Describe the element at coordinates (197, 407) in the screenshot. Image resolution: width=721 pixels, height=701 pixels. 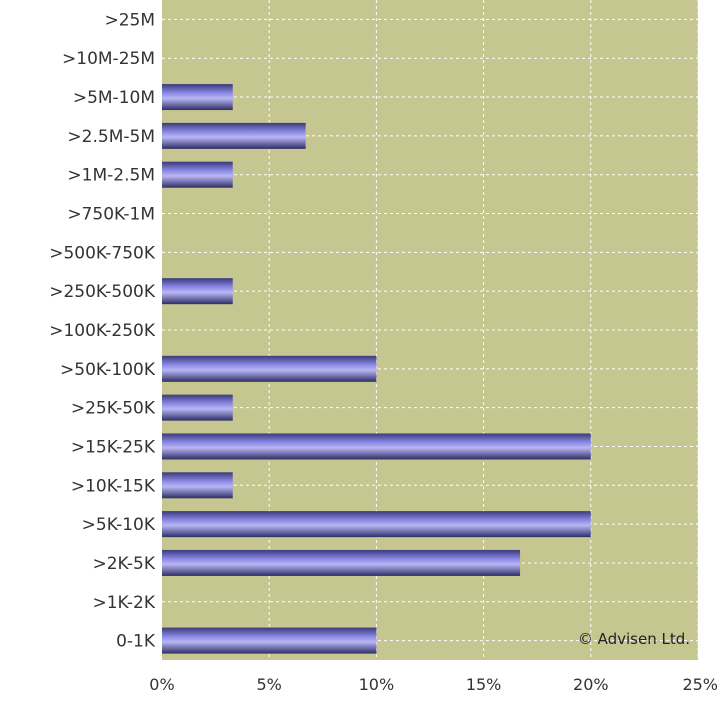
I see `bar-25K-50K` at that location.